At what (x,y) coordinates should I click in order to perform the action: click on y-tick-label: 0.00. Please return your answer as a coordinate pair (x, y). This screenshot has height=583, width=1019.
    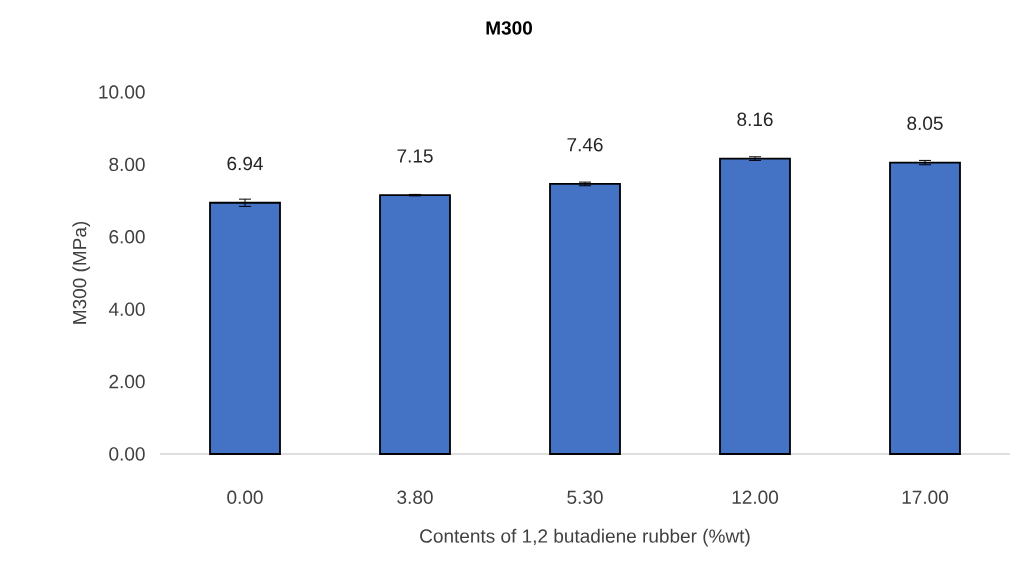
    Looking at the image, I should click on (127, 454).